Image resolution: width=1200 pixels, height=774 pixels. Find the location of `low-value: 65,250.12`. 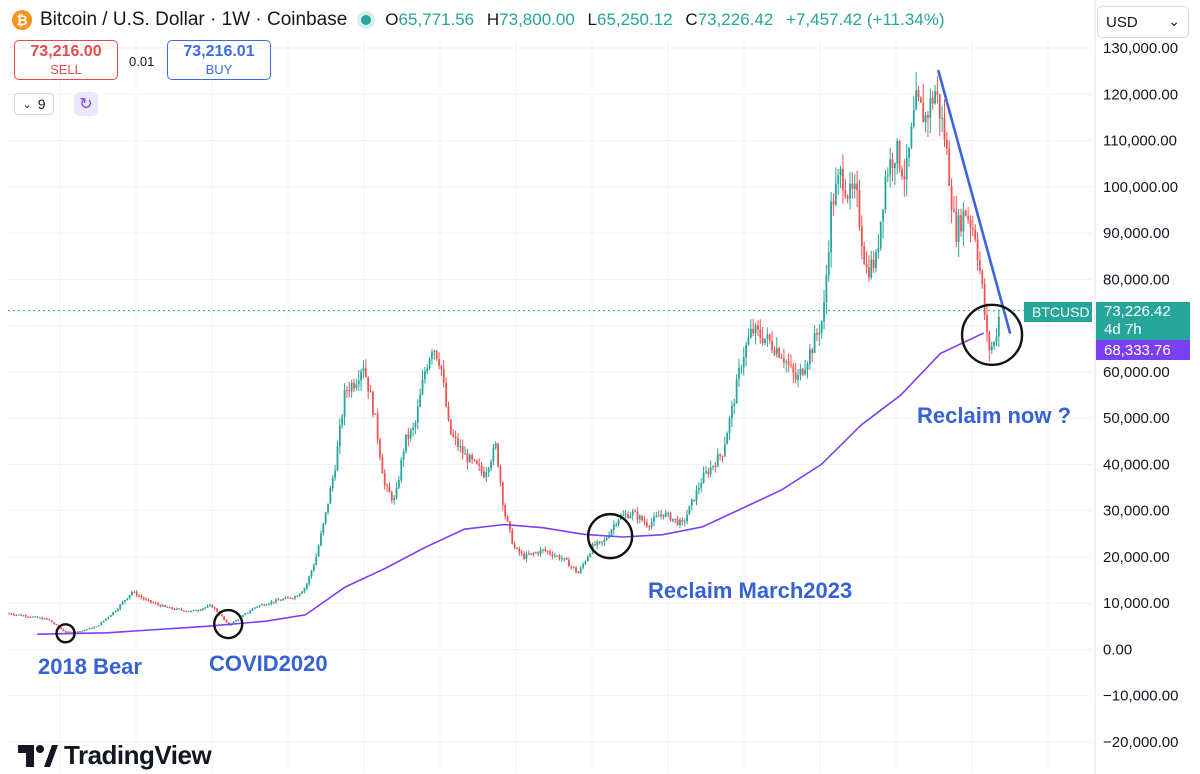

low-value: 65,250.12 is located at coordinates (635, 19).